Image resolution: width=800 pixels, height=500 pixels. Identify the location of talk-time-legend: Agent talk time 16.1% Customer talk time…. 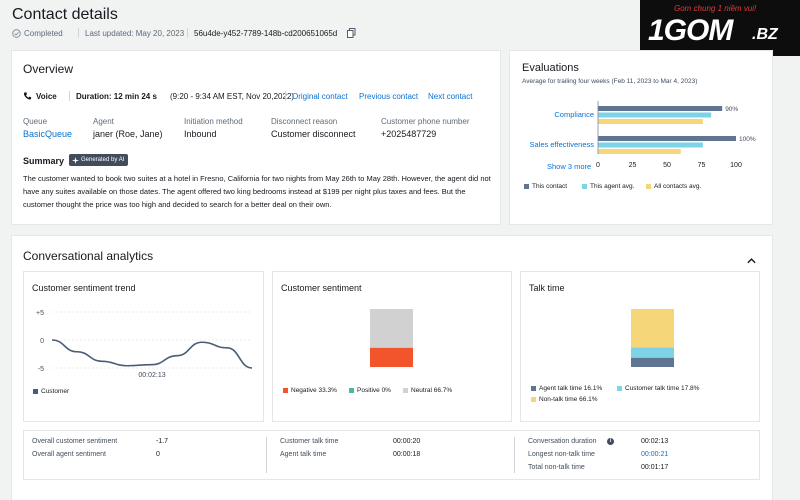
(642, 397).